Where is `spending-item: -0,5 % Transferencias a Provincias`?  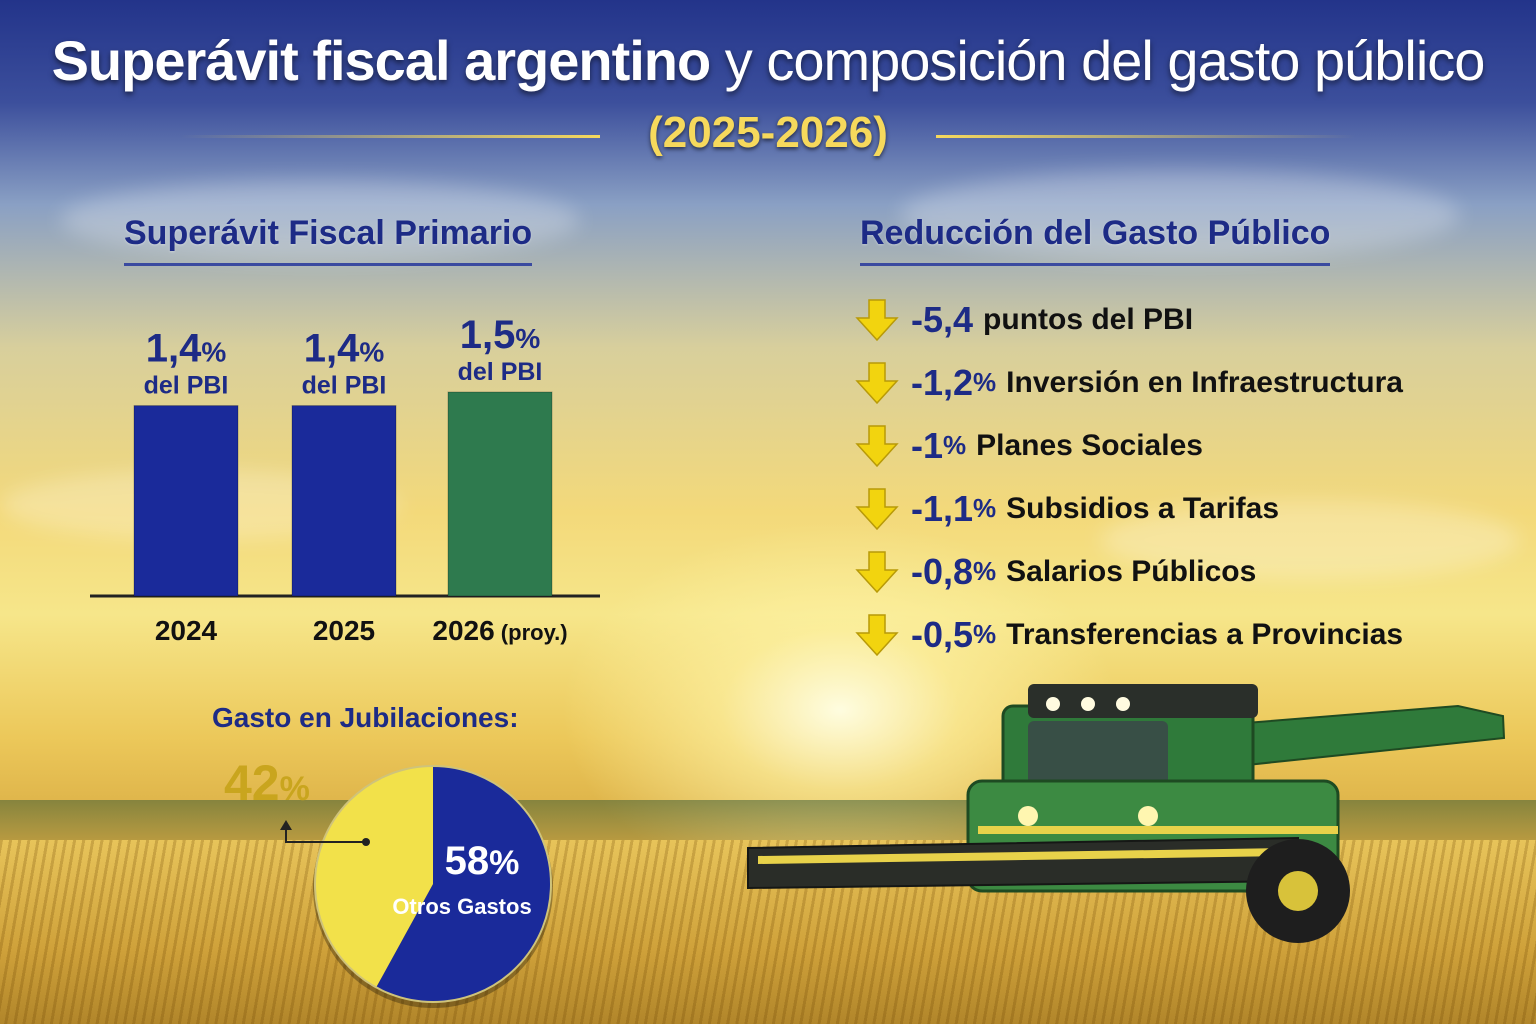
spending-item: -0,5 % Transferencias a Provincias is located at coordinates (1129, 634).